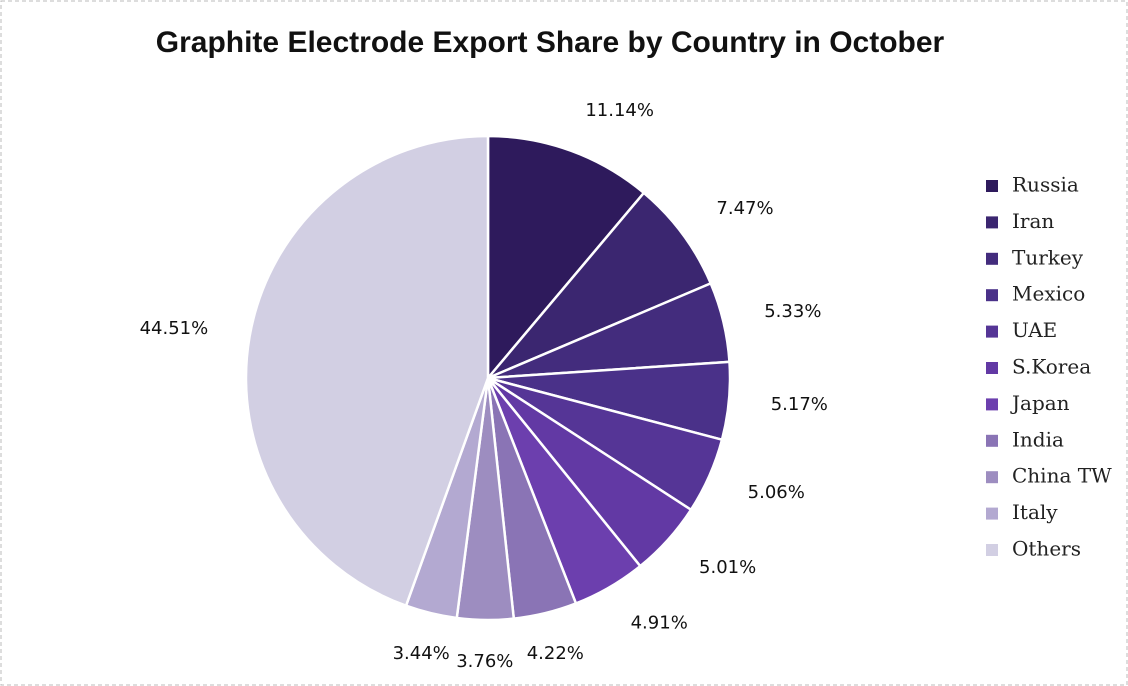 This screenshot has height=686, width=1128. What do you see at coordinates (1062, 476) in the screenshot?
I see `legend-label: China TW` at bounding box center [1062, 476].